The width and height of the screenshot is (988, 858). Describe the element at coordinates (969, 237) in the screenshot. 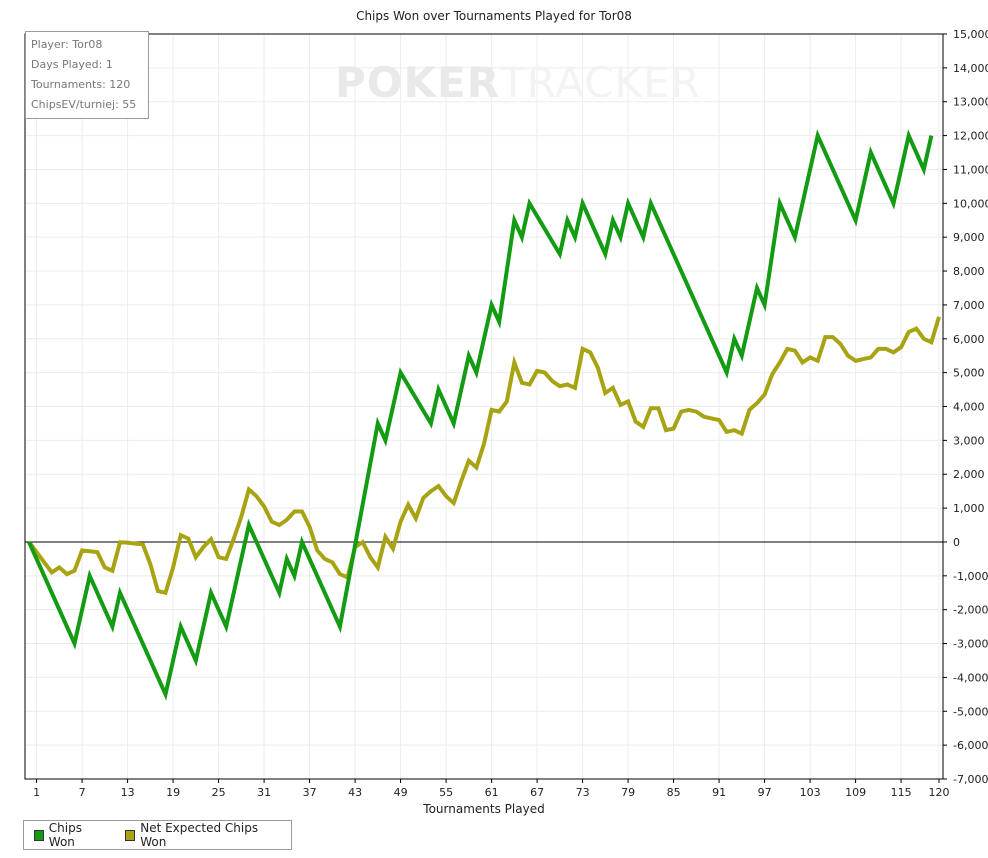

I see `y-tick-label: 9,000` at that location.